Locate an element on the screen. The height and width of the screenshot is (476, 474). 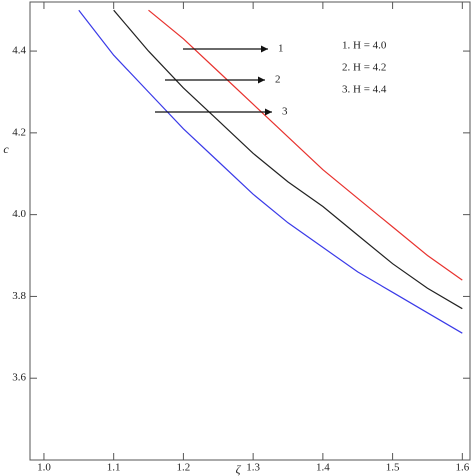
y-axis-label: c is located at coordinates (6, 149).